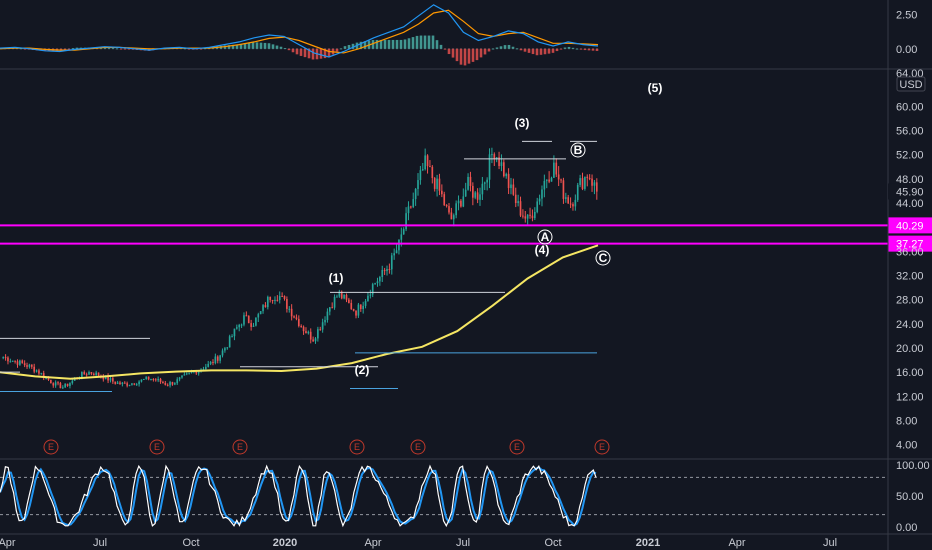 This screenshot has width=932, height=550. I want to click on macd-axis-tick: 0.00, so click(906, 50).